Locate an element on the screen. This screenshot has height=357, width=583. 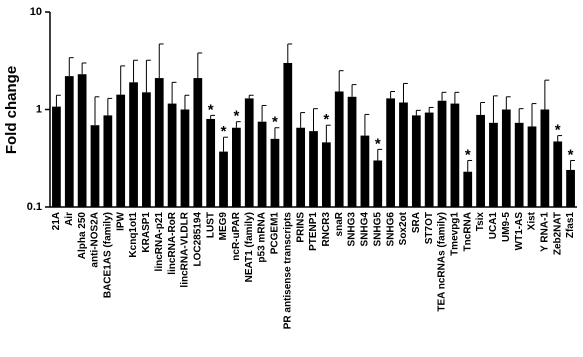
x-tick-label: ncR-uPAR is located at coordinates (236, 235).